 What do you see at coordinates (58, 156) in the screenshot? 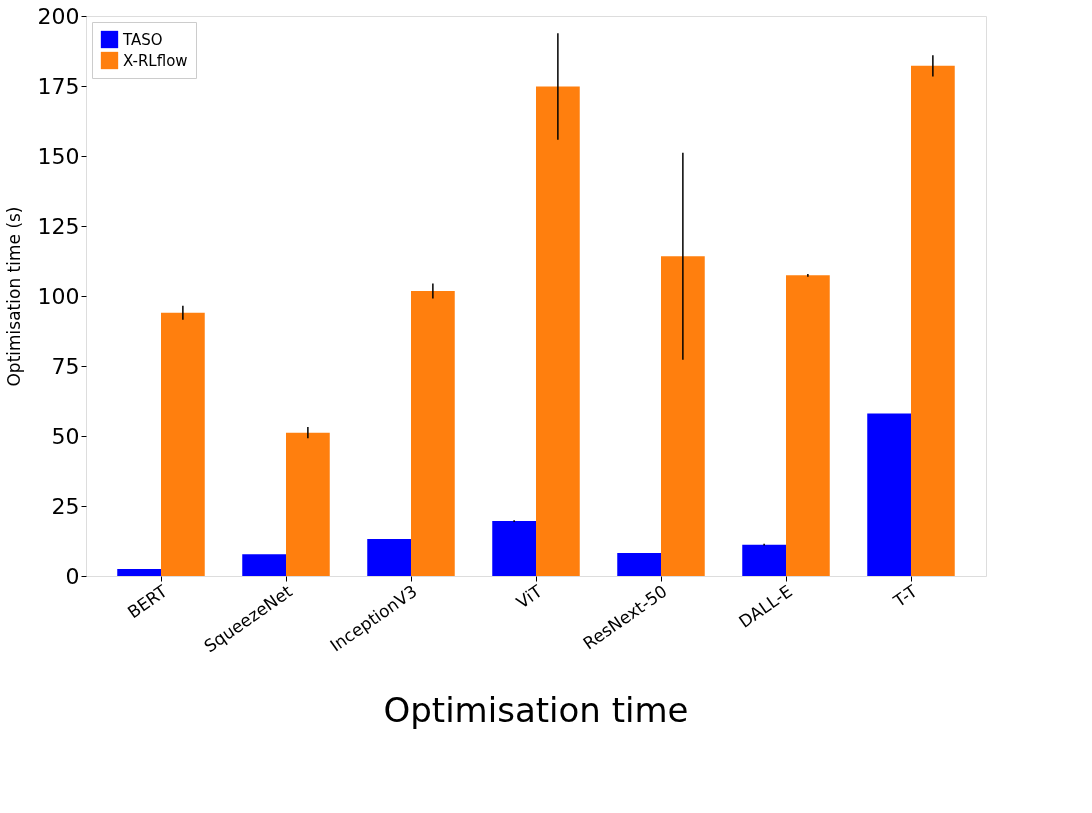
I see `y-tick-label: 150` at bounding box center [58, 156].